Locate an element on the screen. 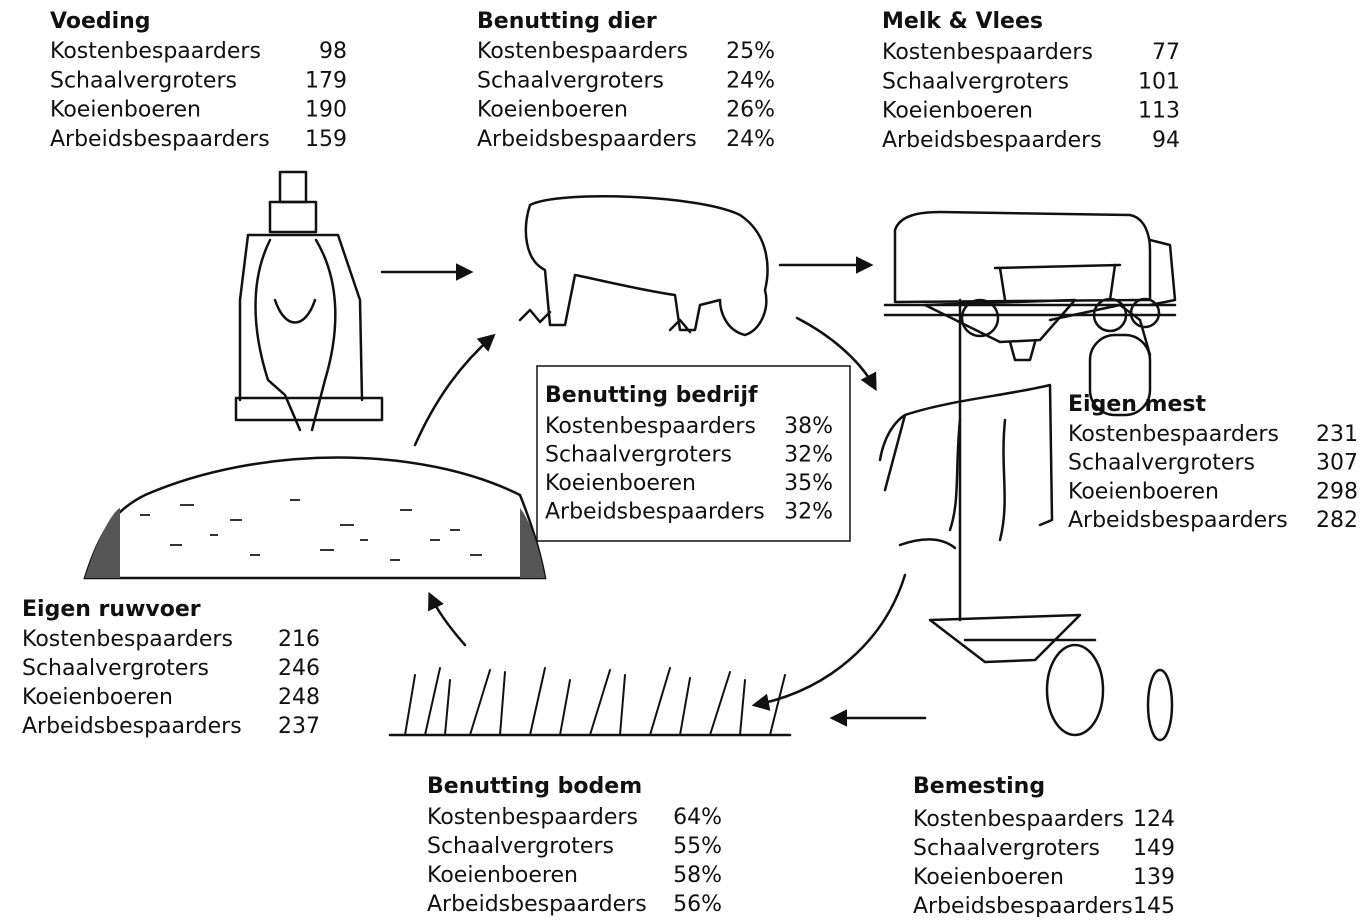 Image resolution: width=1364 pixels, height=921 pixels. silage-heap-illustration is located at coordinates (315, 518).